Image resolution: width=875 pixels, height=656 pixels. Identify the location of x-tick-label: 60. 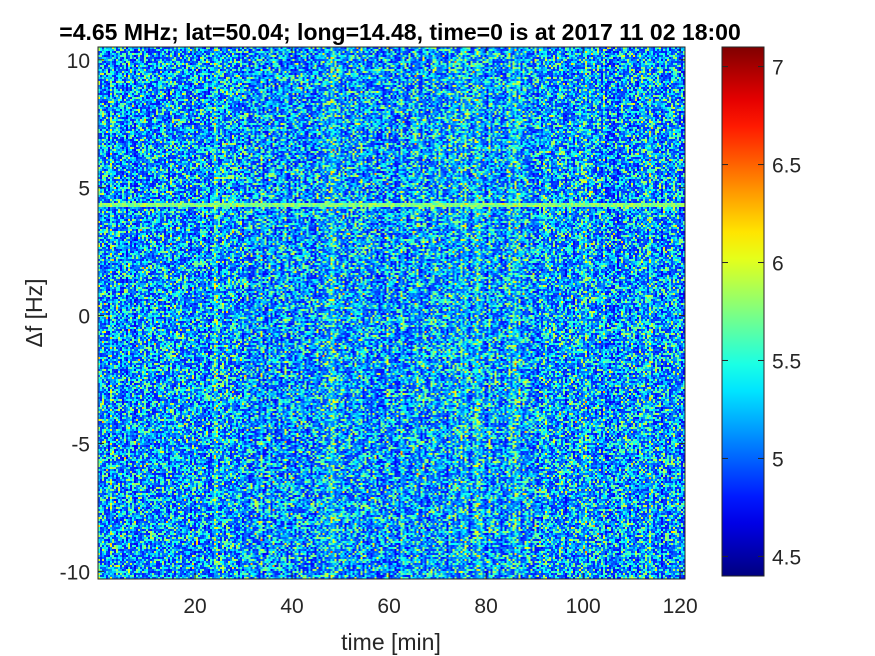
(388, 606).